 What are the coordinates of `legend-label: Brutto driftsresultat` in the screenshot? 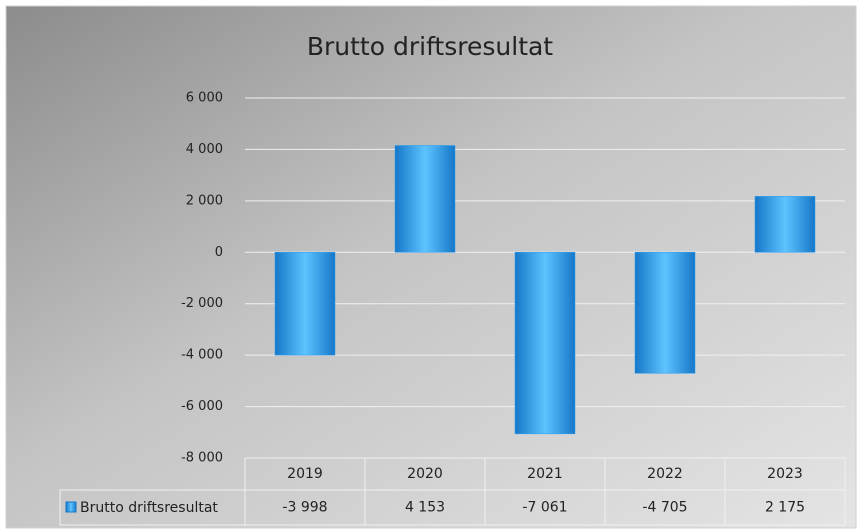 It's located at (149, 508).